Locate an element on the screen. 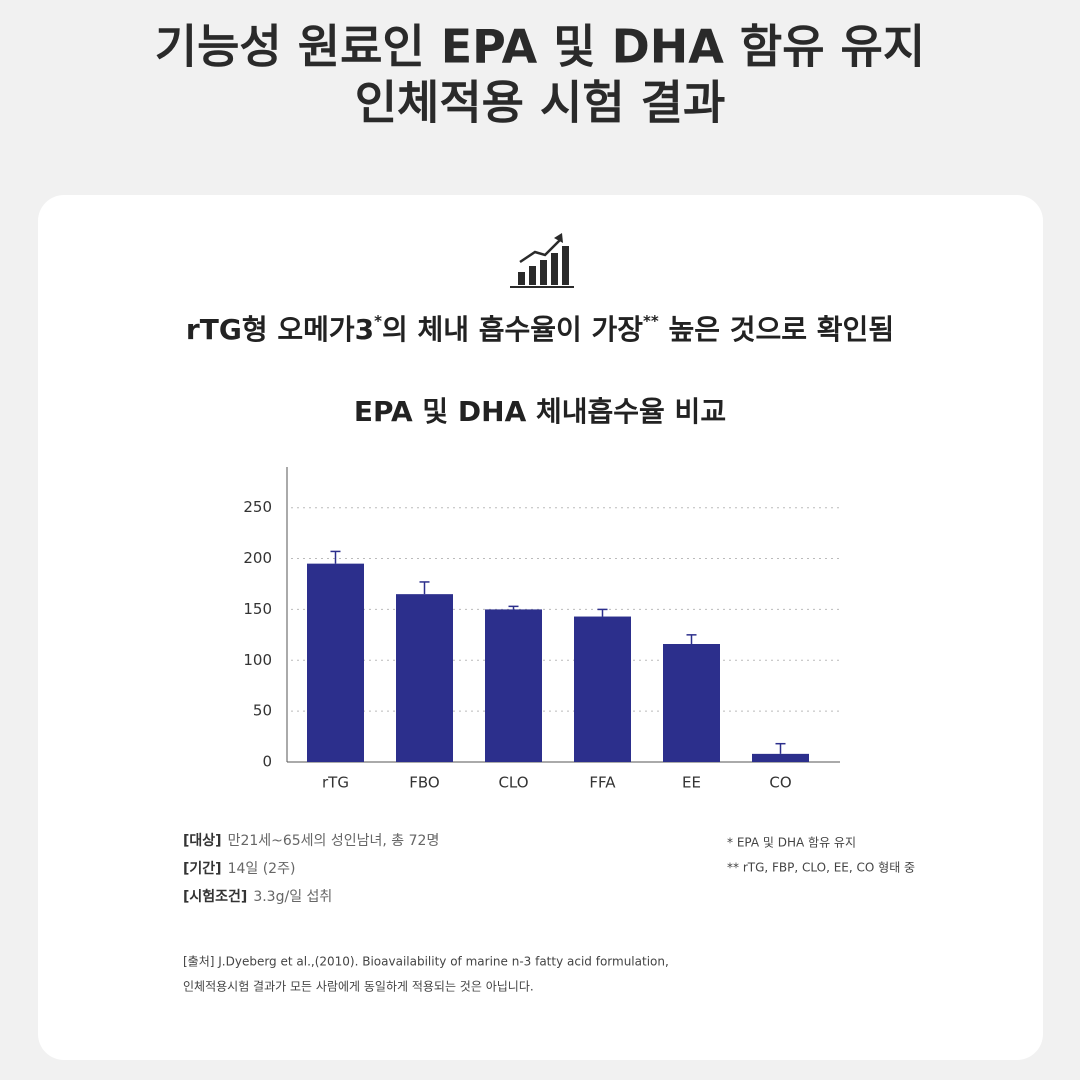 The height and width of the screenshot is (1080, 1080). headline-line: 기능성 원료인 EPA 및 DHA 함유 유지 is located at coordinates (540, 47).